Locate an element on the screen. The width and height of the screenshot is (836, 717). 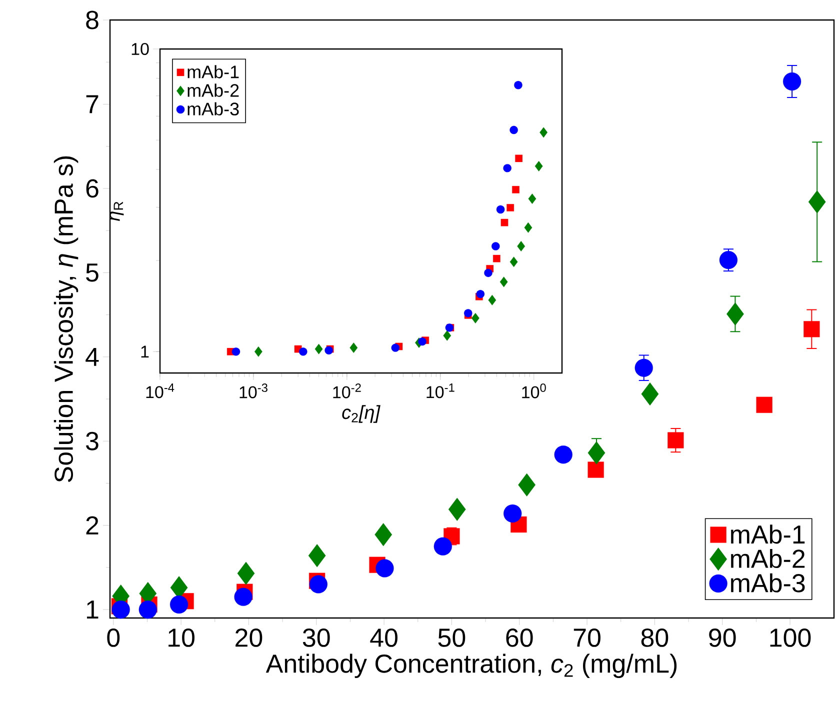
x-tick-label: 60 is located at coordinates (519, 637).